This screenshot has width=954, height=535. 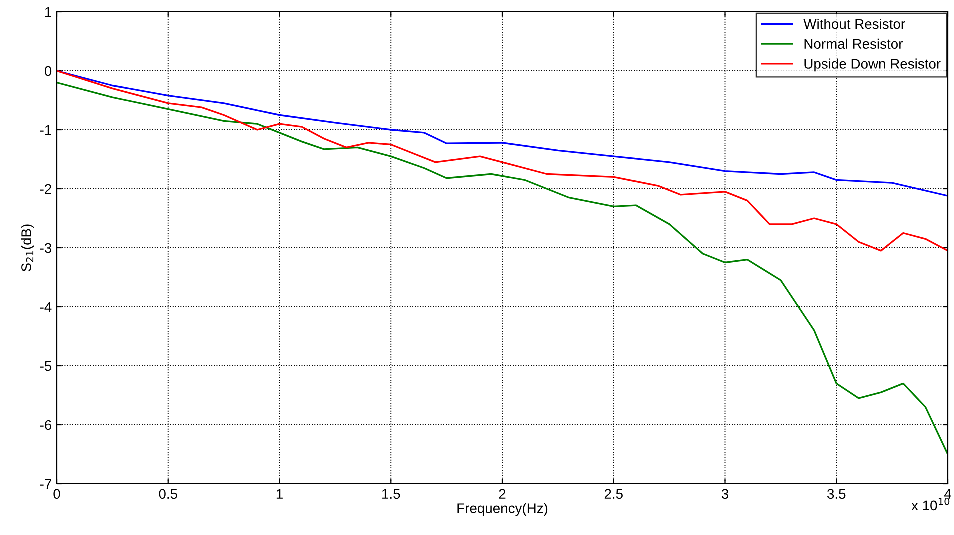 I want to click on x-tick-label: 1, so click(x=279, y=494).